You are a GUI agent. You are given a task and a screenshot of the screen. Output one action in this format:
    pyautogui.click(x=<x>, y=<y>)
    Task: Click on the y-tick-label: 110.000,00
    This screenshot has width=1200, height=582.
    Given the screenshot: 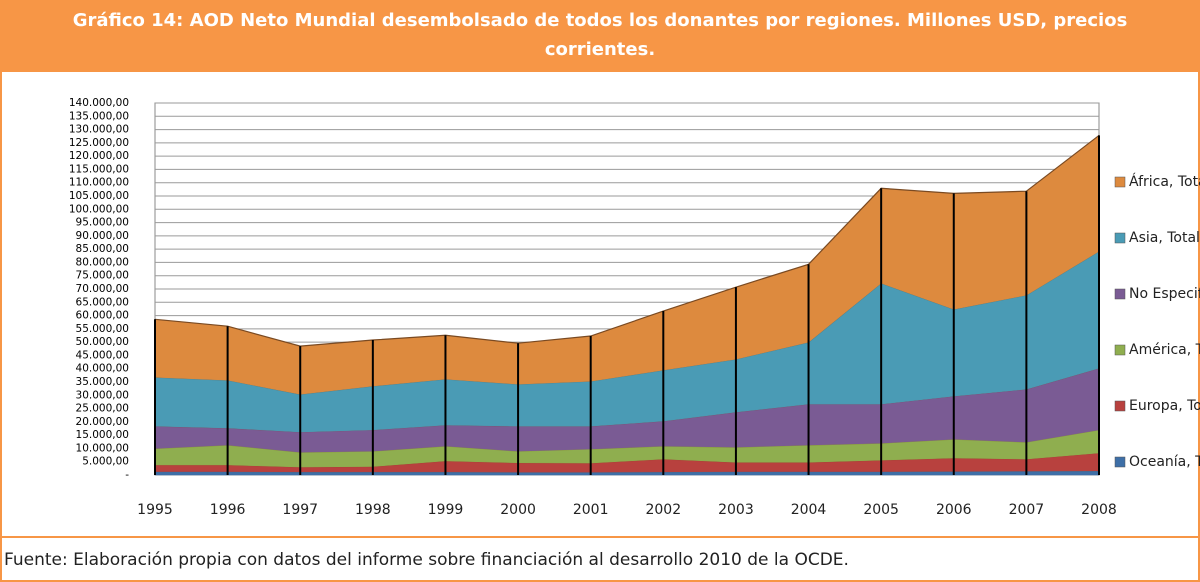 What is the action you would take?
    pyautogui.click(x=99, y=183)
    